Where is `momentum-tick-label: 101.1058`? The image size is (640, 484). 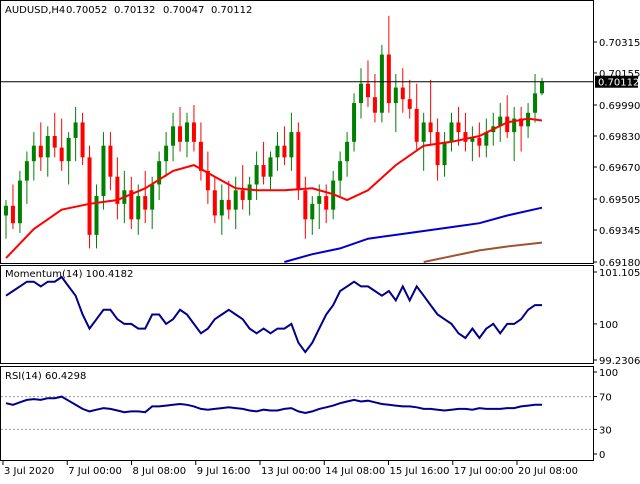
momentum-tick-label: 101.1058 is located at coordinates (619, 273).